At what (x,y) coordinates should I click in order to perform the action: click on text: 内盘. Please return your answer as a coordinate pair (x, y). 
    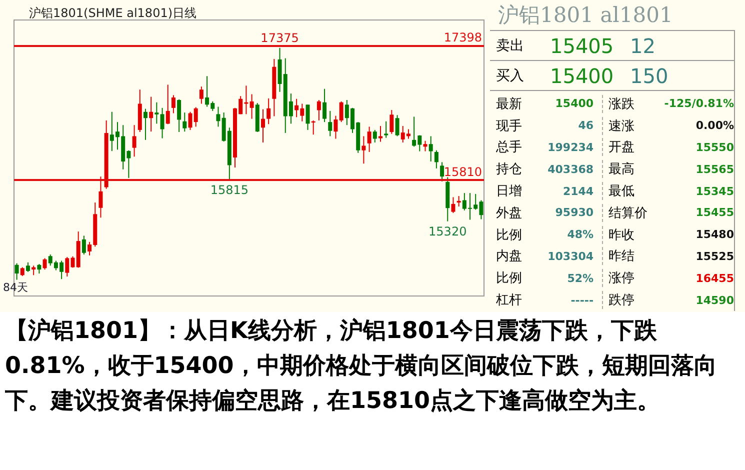
    Looking at the image, I should click on (509, 257).